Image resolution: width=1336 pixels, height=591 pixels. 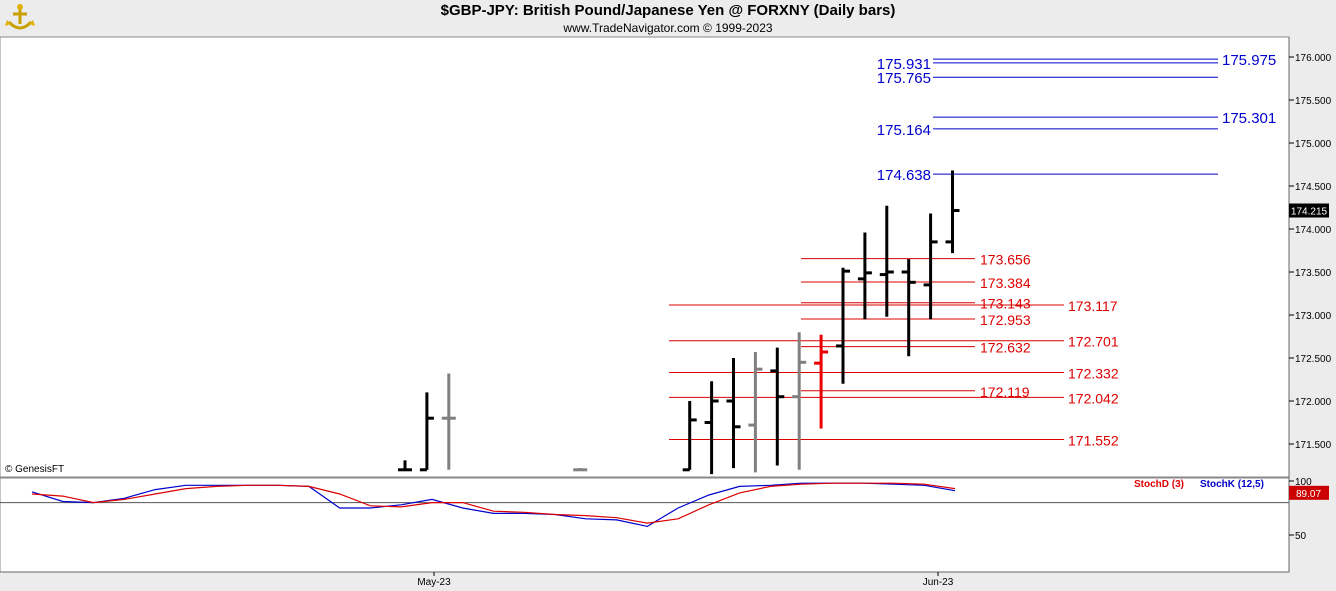 I want to click on current-price-tag, so click(x=1309, y=210).